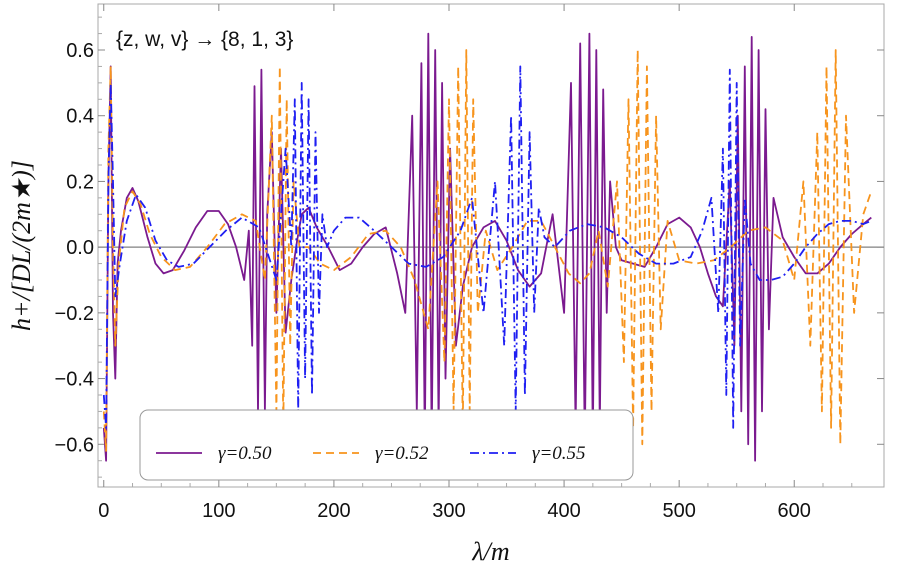  I want to click on x-tick-label: 200, so click(333, 511).